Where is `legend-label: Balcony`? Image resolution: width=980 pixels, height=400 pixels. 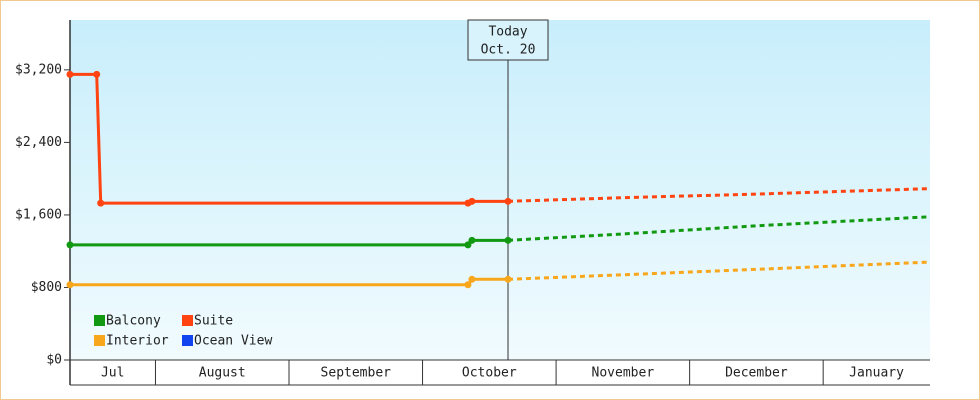
legend-label: Balcony is located at coordinates (133, 321).